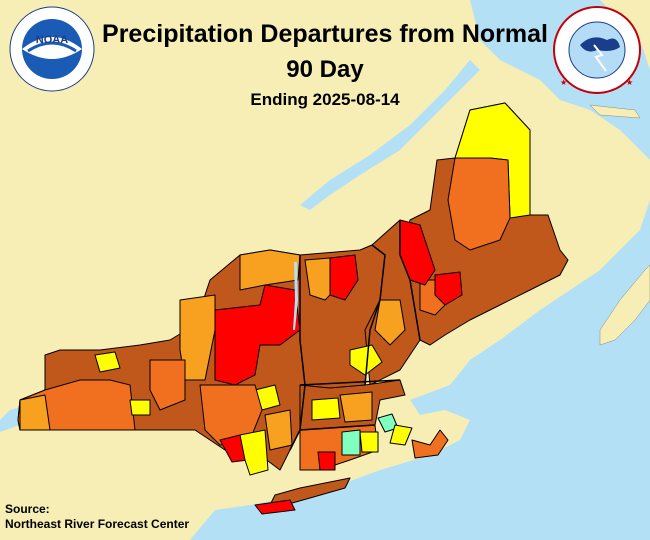 This screenshot has height=540, width=650. Describe the element at coordinates (624, 305) in the screenshot. I see `nova-scotia` at that location.